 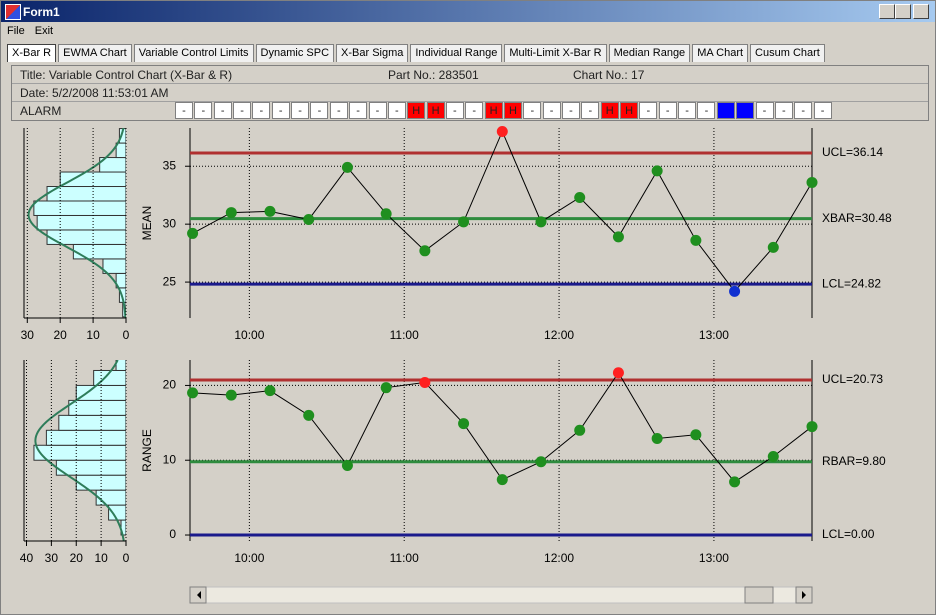 I want to click on limit-label: LCL=0.00, so click(x=848, y=534).